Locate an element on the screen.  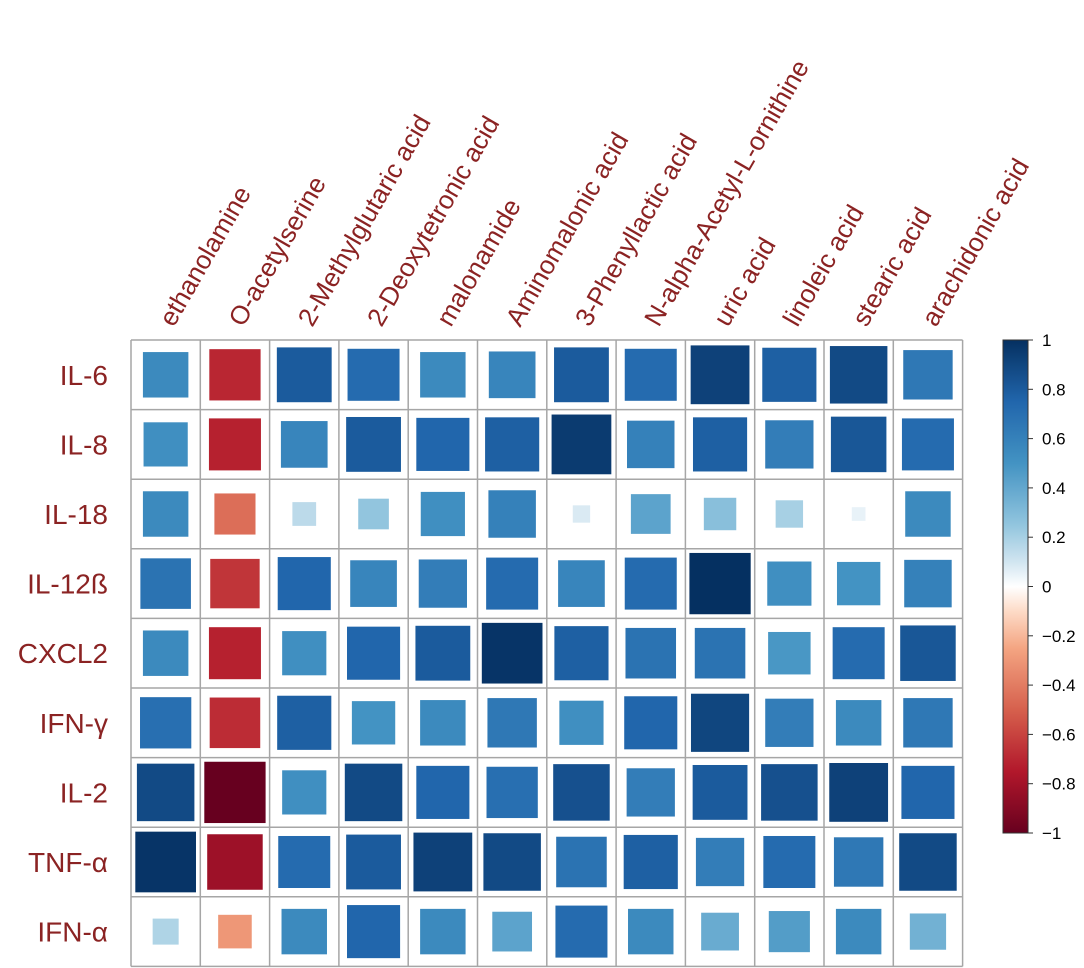
row-label: IFN-γ is located at coordinates (74, 723).